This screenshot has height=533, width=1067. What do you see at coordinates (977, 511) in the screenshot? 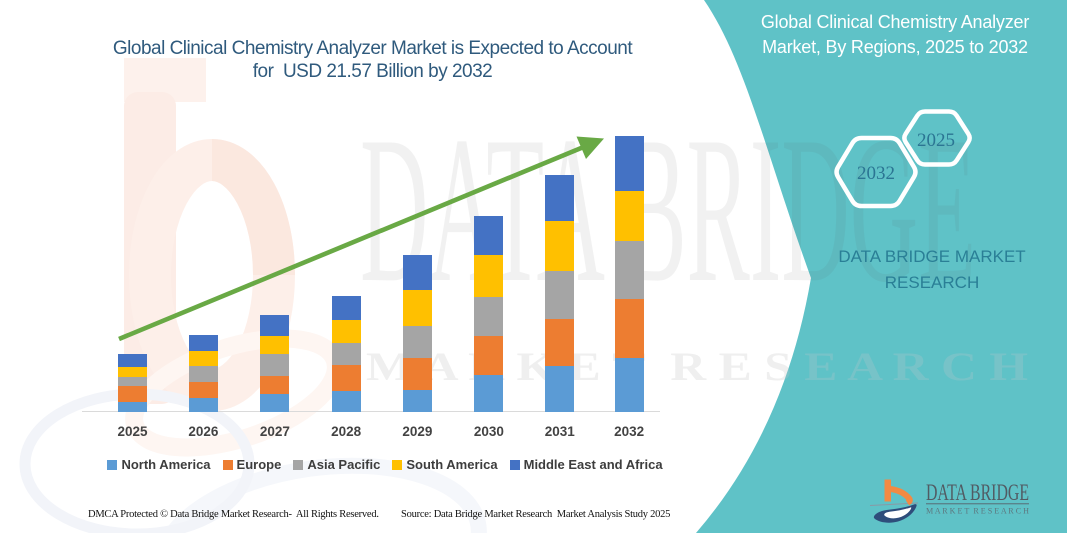
I see `svg-text: M A R K E T R E S E A R C H` at bounding box center [977, 511].